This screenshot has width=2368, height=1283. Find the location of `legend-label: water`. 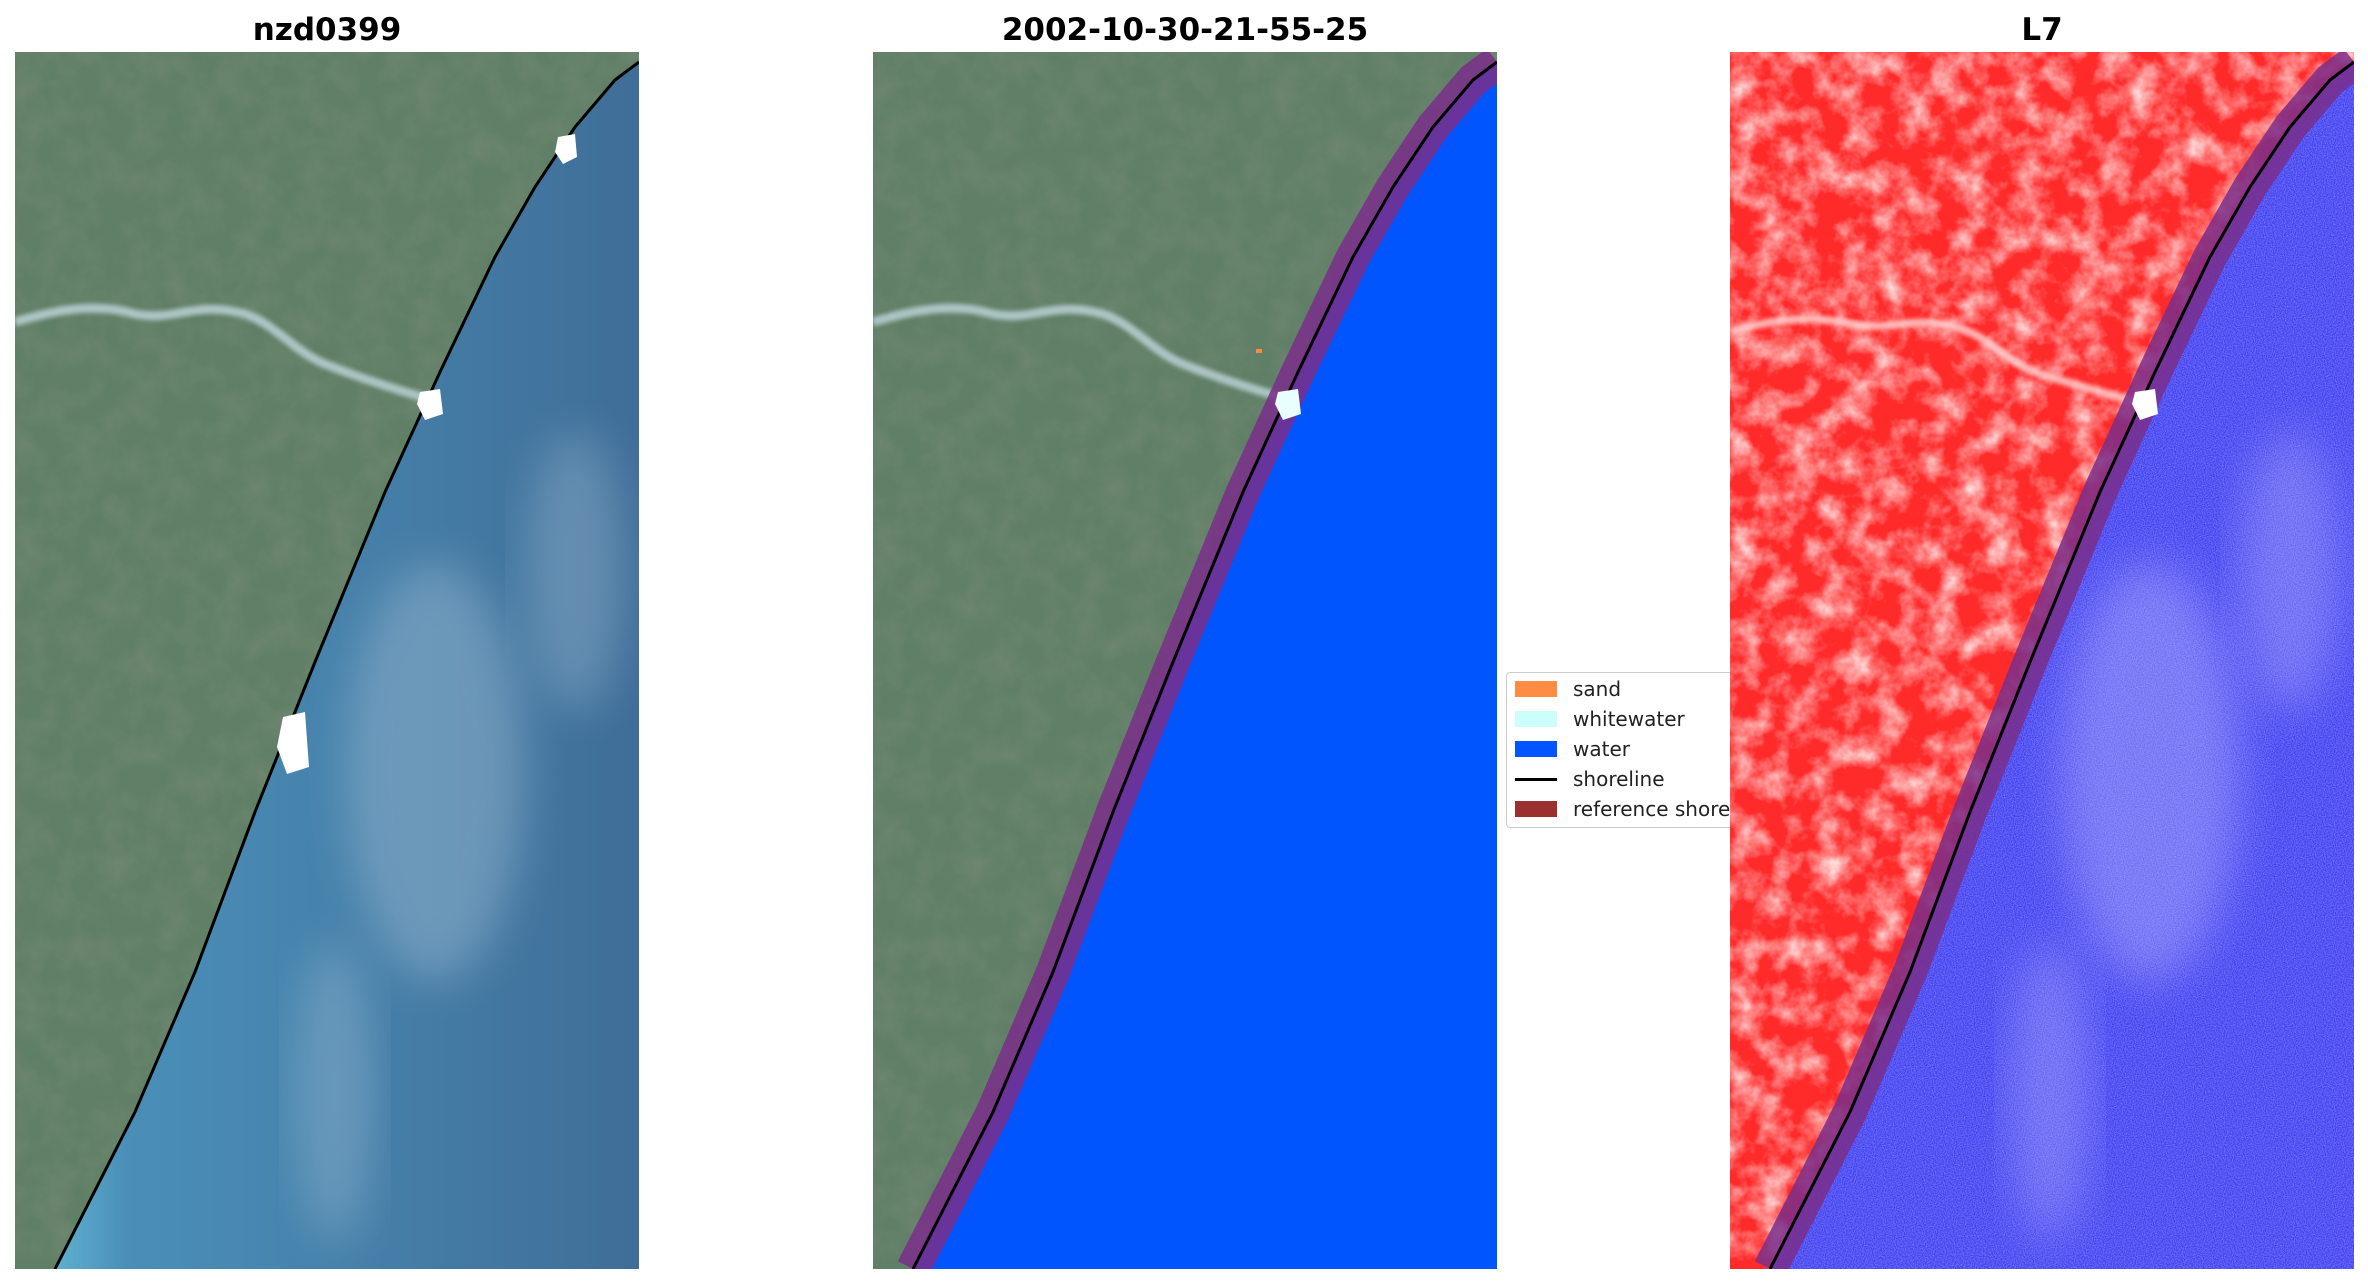

legend-label: water is located at coordinates (1601, 749).